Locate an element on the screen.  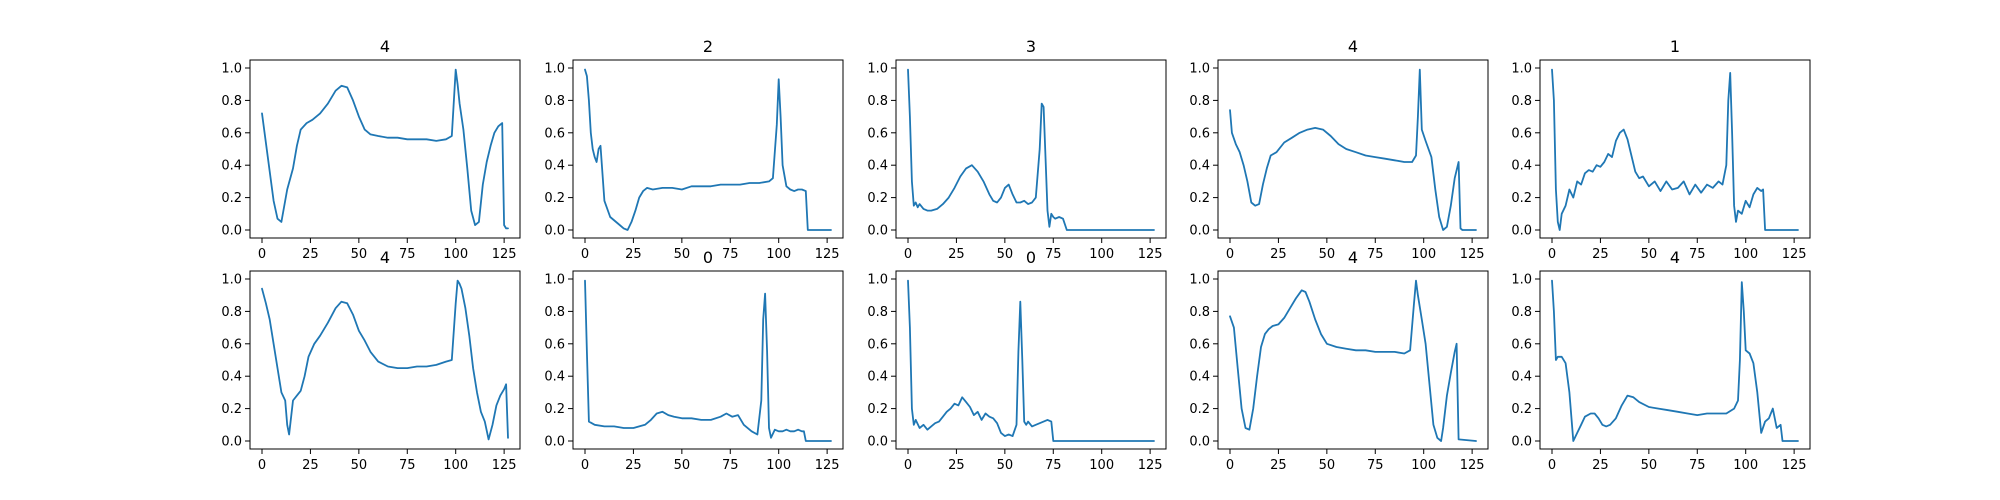
subplot-10: 4 0 25 50 75 100 125 0.0 0.2 0.4 0.6 0.8 1.0 is located at coordinates (1661, 360).